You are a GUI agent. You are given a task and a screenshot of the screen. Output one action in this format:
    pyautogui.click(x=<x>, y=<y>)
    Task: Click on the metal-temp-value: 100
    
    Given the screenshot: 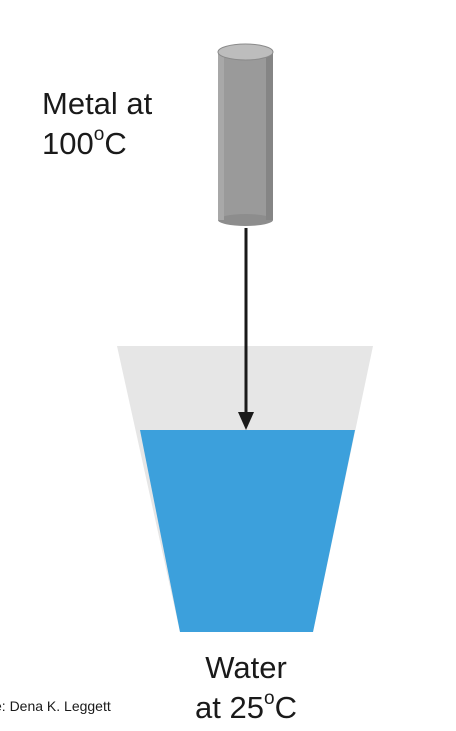 What is the action you would take?
    pyautogui.click(x=68, y=143)
    